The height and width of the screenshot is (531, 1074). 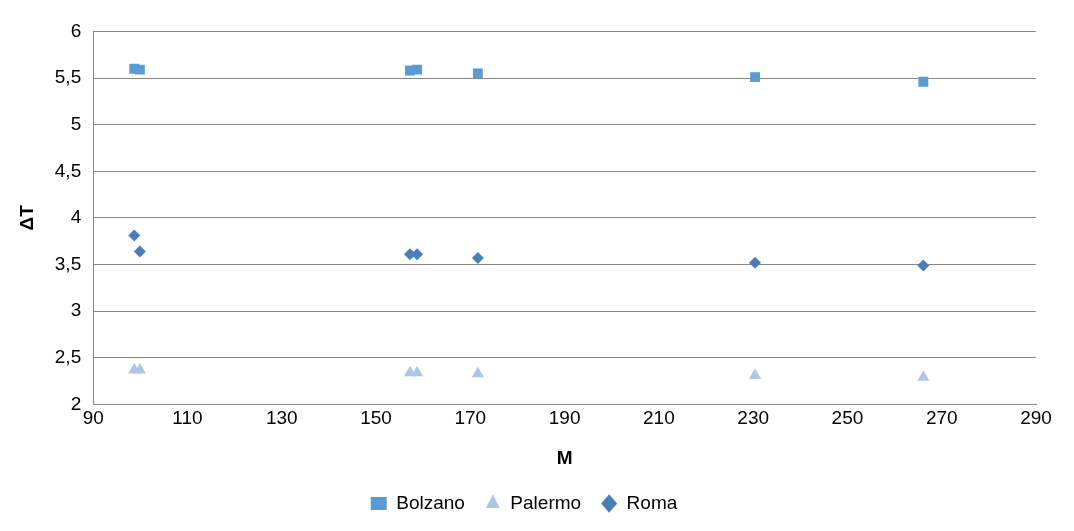 What do you see at coordinates (376, 418) in the screenshot?
I see `x-tick-label: 150` at bounding box center [376, 418].